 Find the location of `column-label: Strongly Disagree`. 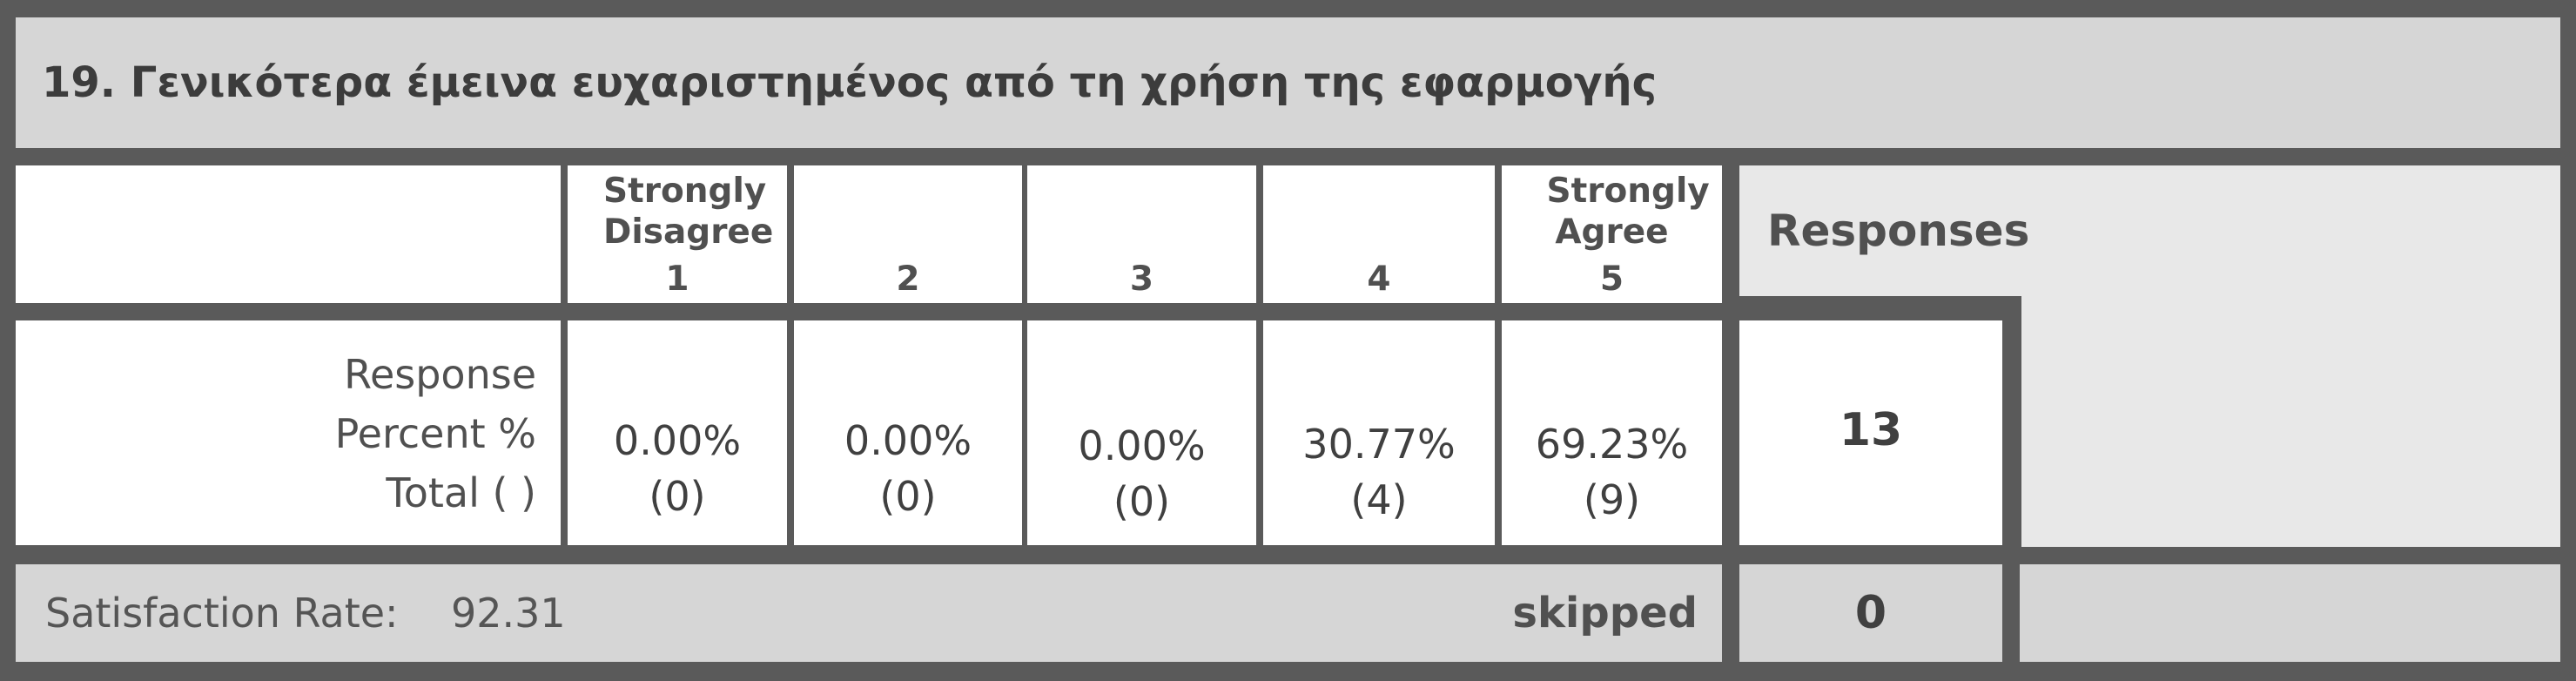

column-label: Strongly Disagree is located at coordinates (688, 212).